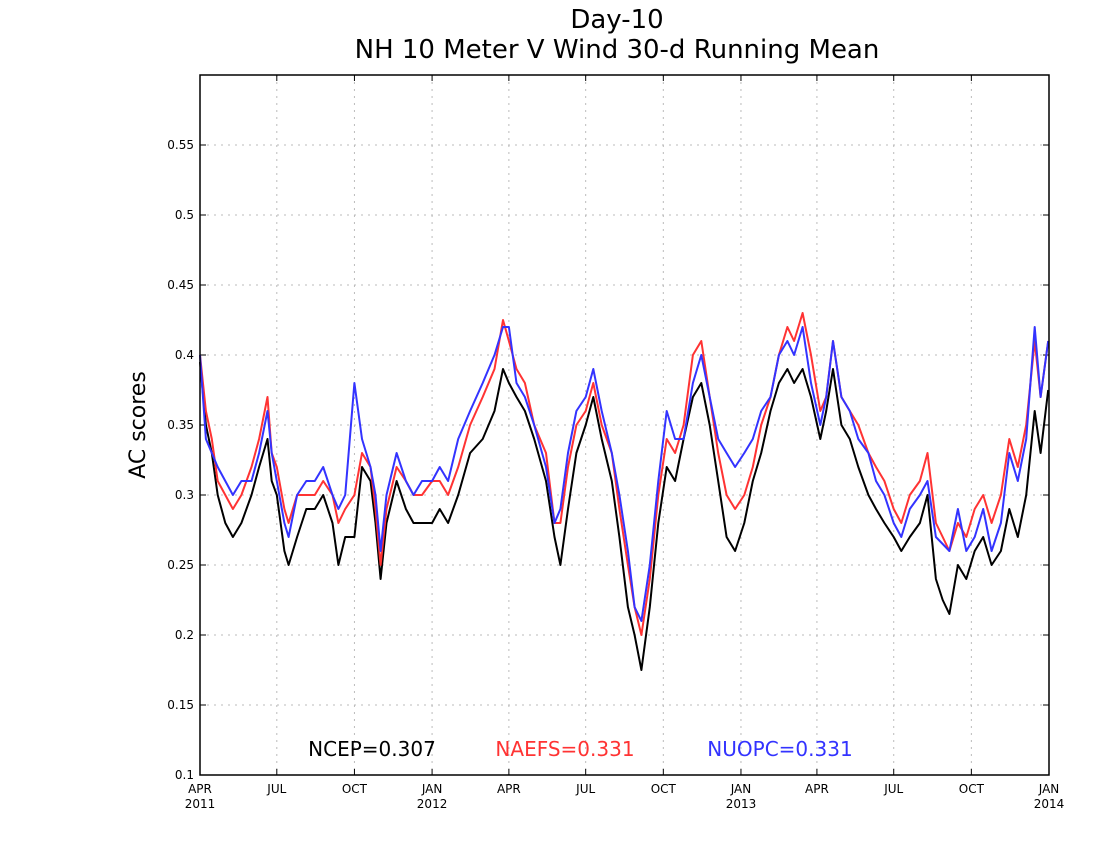  What do you see at coordinates (1049, 804) in the screenshot?
I see `x-tick-year: 2014` at bounding box center [1049, 804].